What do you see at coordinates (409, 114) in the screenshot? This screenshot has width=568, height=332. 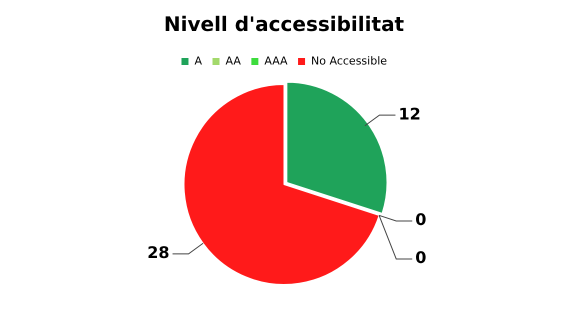 I see `data-label: 12` at bounding box center [409, 114].